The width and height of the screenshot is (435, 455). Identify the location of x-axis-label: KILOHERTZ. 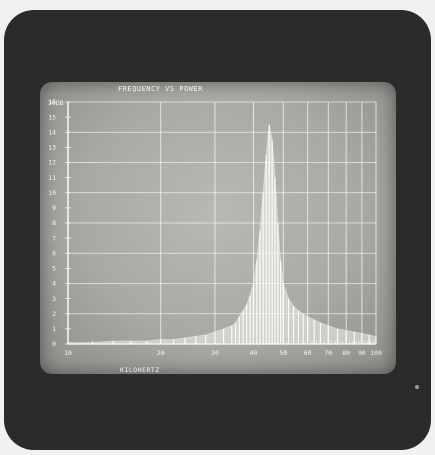
(140, 370).